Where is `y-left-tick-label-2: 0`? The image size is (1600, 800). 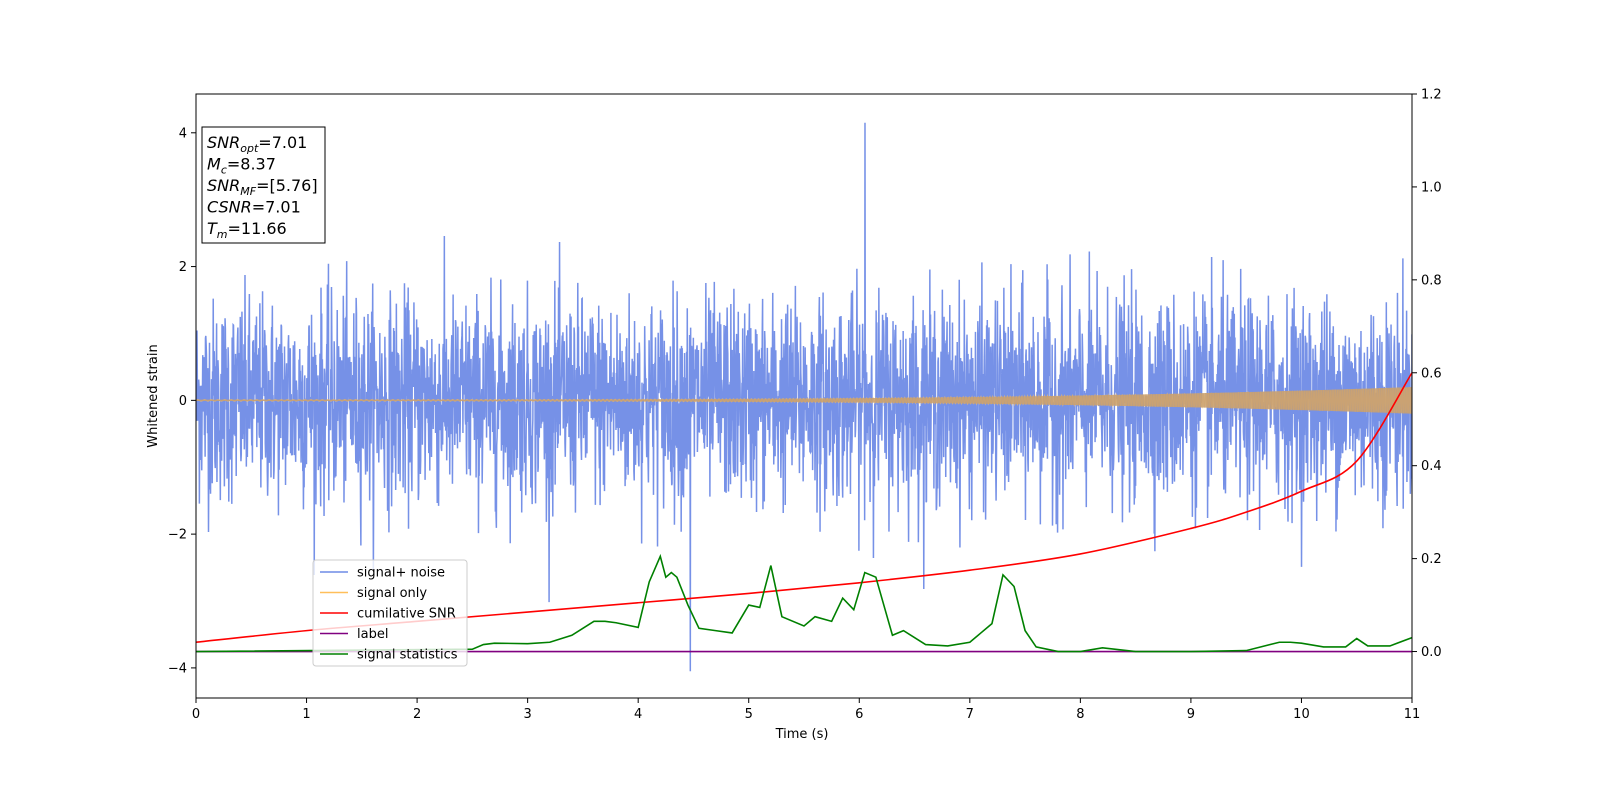
y-left-tick-label-2: 0 is located at coordinates (183, 401).